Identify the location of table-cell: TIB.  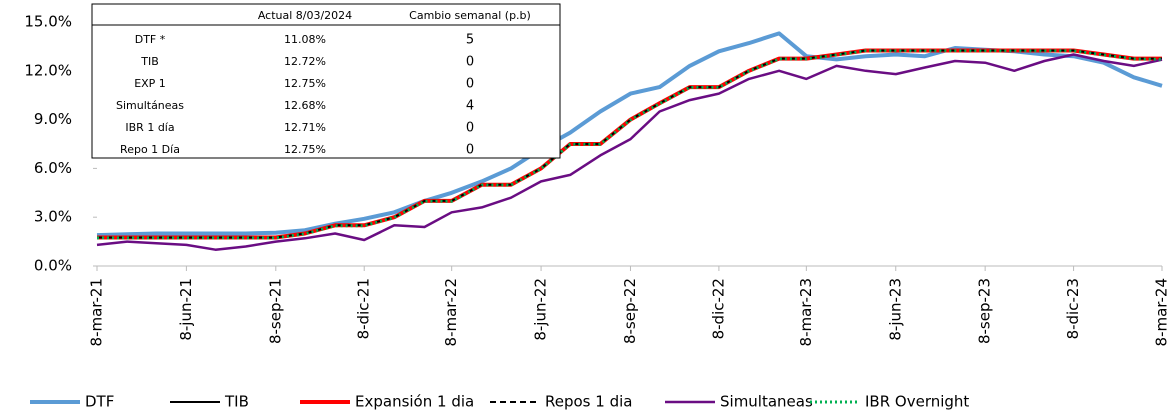
(149, 61).